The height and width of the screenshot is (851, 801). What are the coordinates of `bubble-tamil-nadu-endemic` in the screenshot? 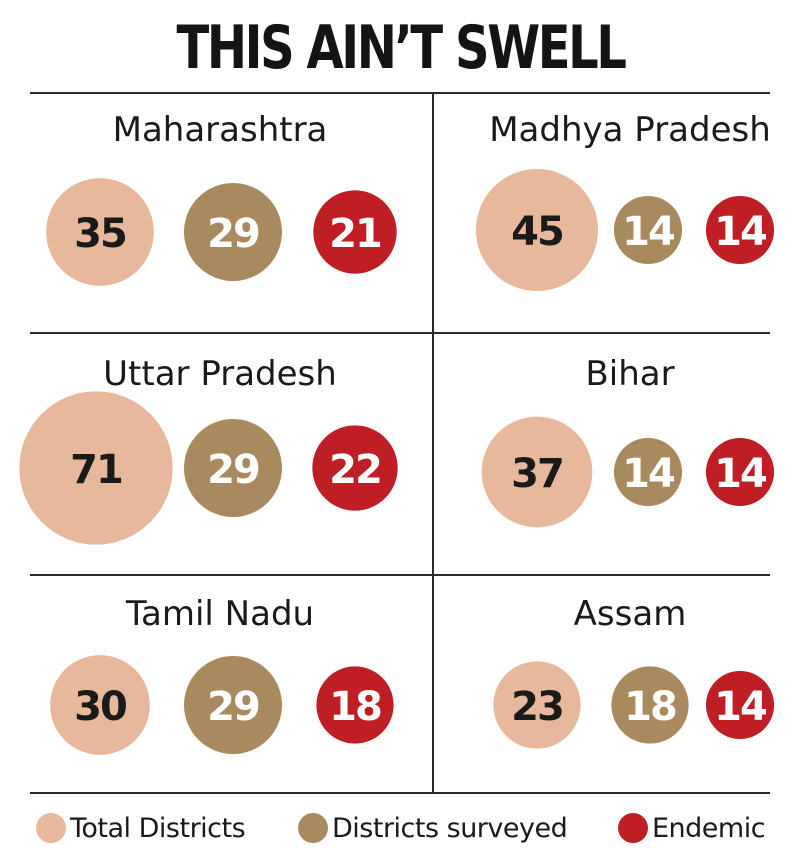 It's located at (355, 705).